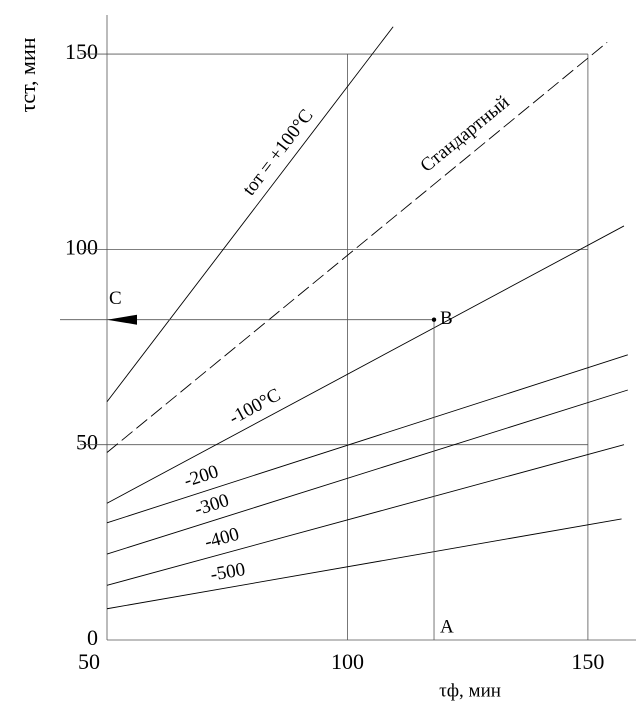 The image size is (644, 718). Describe the element at coordinates (92, 637) in the screenshot. I see `y-tick-label: 0` at that location.